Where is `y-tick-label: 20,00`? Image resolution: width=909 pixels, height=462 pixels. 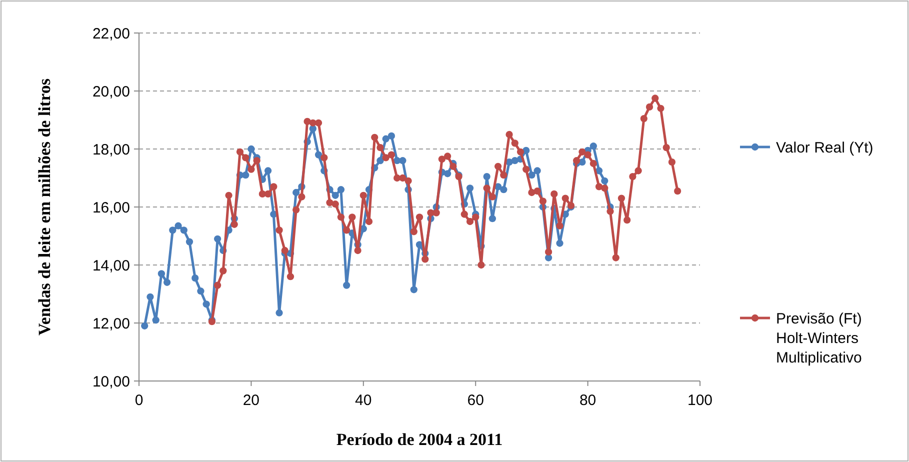 y-tick-label: 20,00 is located at coordinates (111, 91).